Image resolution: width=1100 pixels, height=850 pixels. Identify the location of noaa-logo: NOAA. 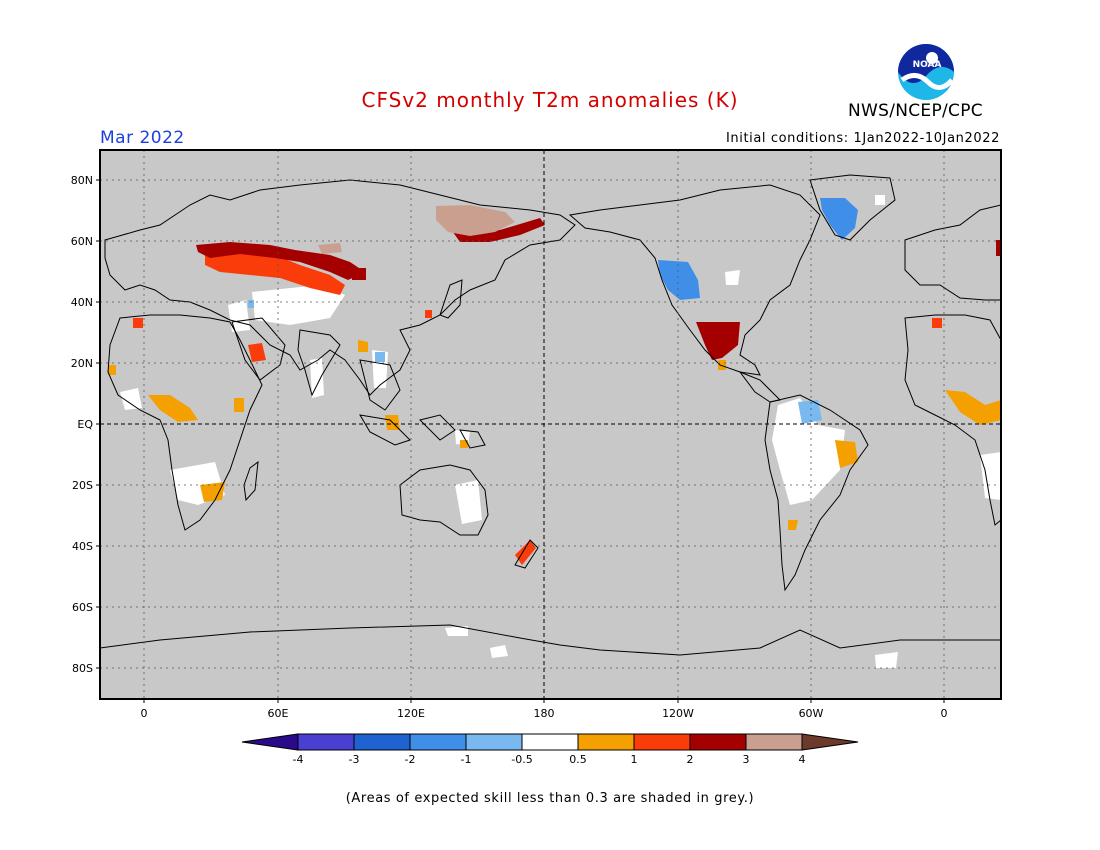
(926, 72).